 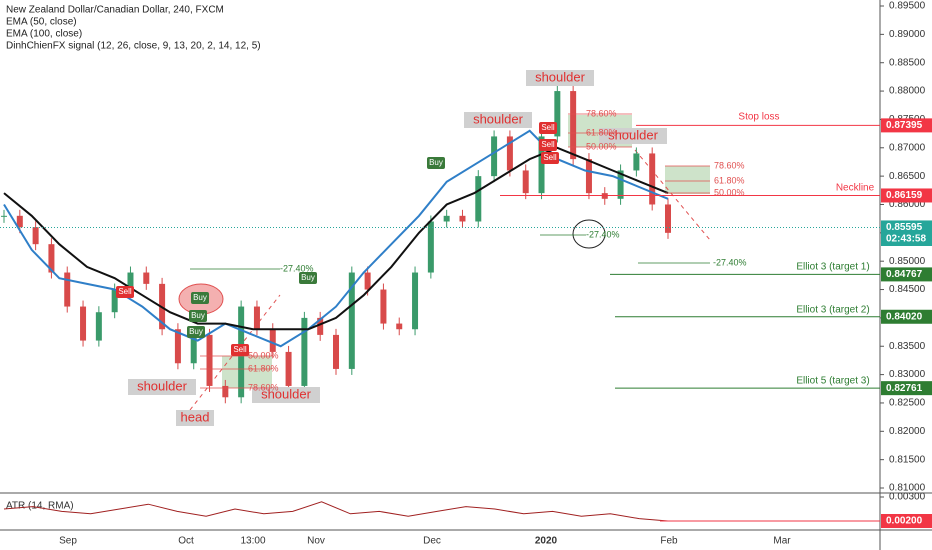 I want to click on level-name: Stop loss, so click(x=758, y=117).